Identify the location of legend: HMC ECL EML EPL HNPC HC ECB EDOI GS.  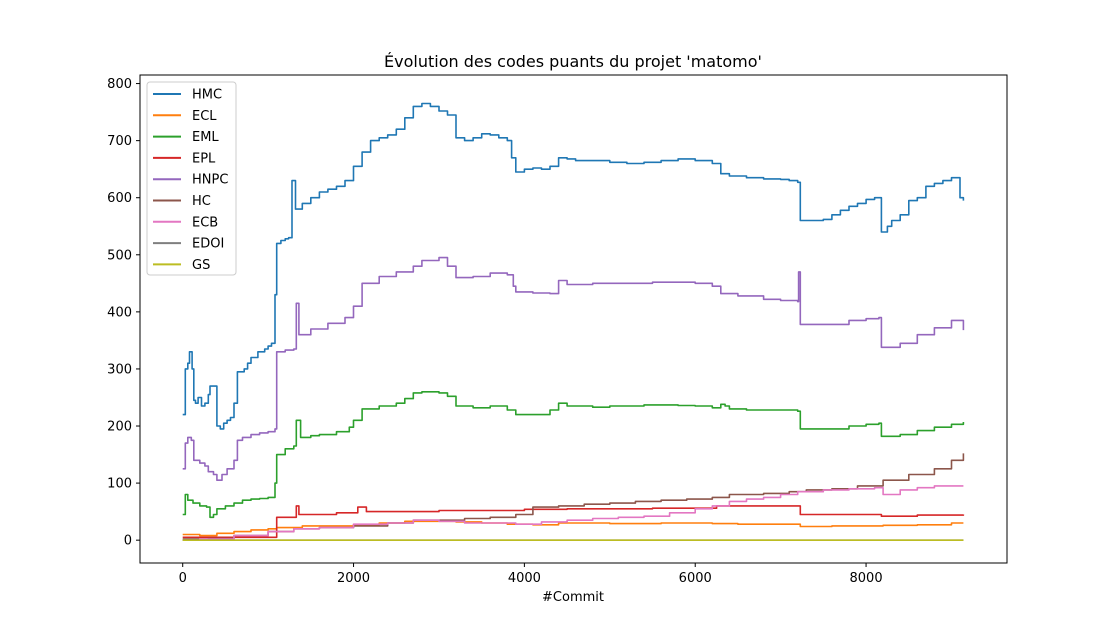
(191, 178).